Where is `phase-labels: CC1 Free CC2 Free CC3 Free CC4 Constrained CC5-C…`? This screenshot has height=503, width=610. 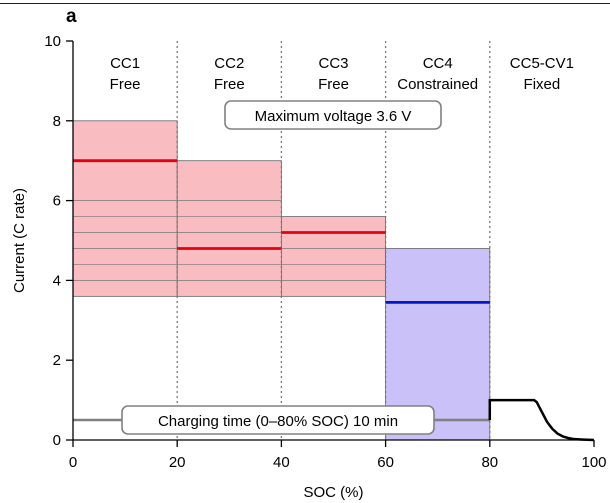
phase-labels: CC1 Free CC2 Free CC3 Free CC4 Constrained CC5-C… is located at coordinates (342, 74).